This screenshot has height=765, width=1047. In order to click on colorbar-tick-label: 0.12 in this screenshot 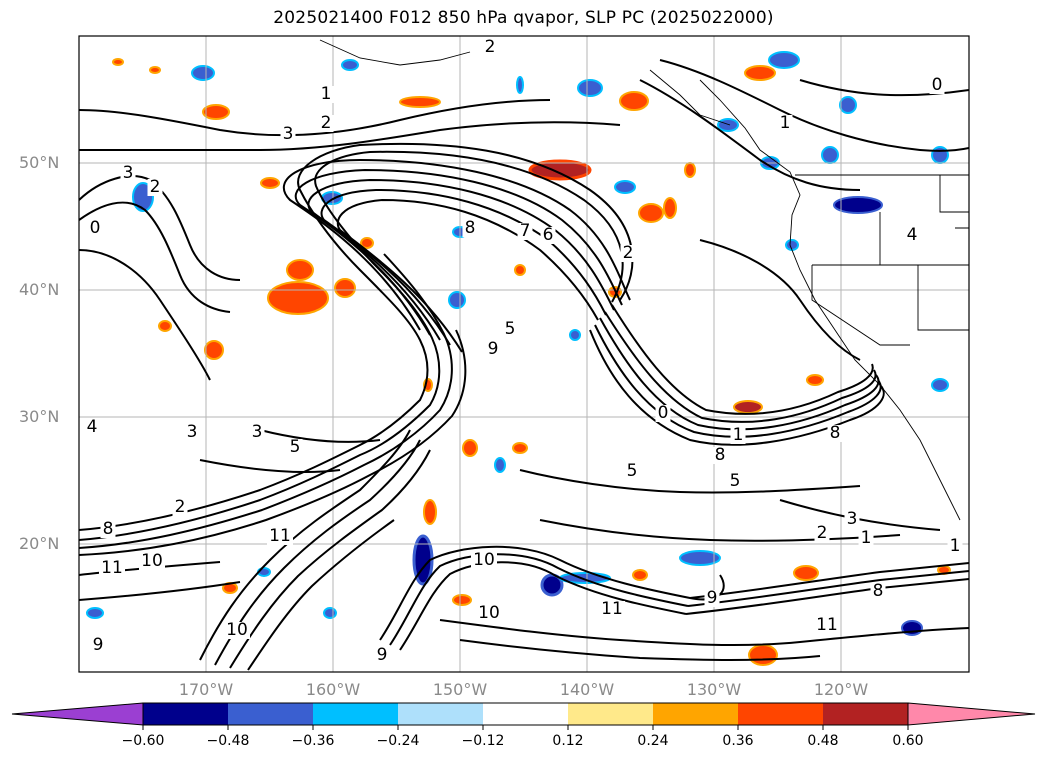, I will do `click(568, 741)`.